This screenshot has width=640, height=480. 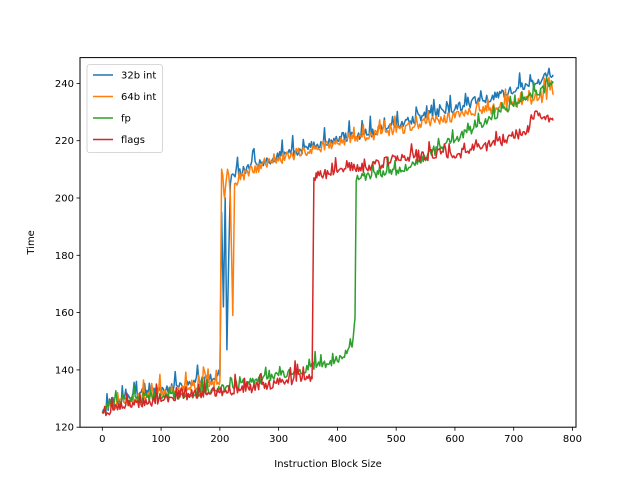 I want to click on x-tick-label: 700, so click(x=513, y=439).